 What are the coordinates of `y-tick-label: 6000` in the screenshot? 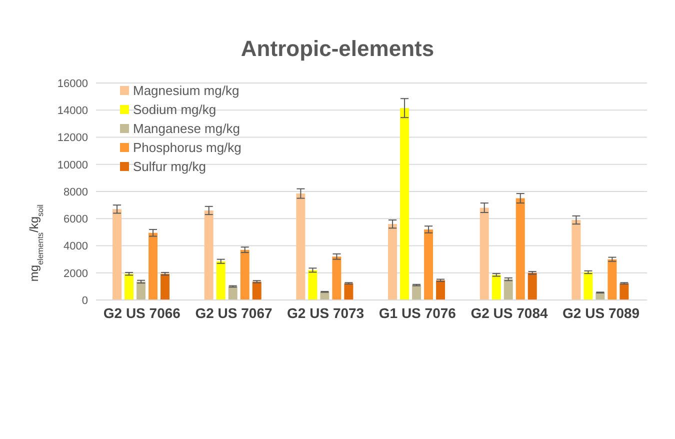 It's located at (76, 220).